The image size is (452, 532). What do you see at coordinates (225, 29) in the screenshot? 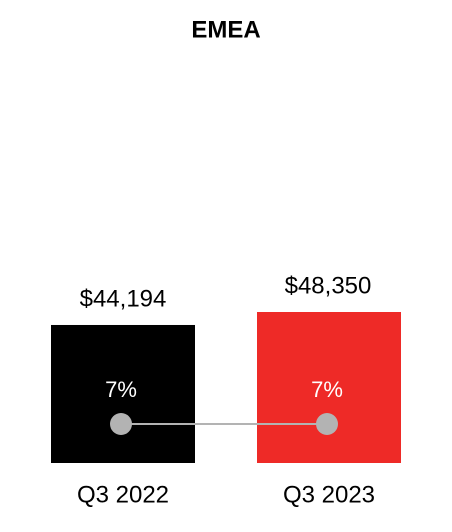
I see `chart-title: EMEA` at bounding box center [225, 29].